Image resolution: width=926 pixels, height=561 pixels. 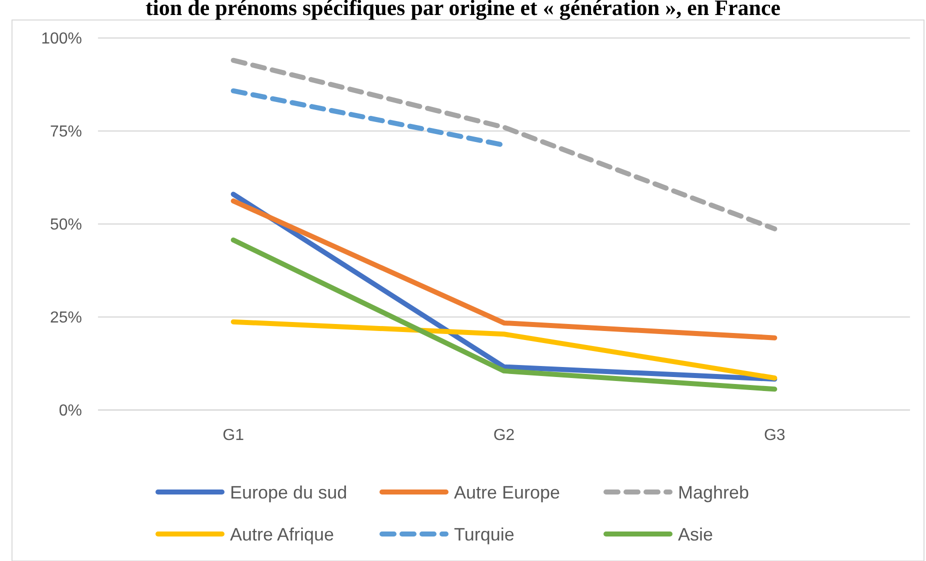 I want to click on y-tick-label: 25%, so click(x=66, y=318).